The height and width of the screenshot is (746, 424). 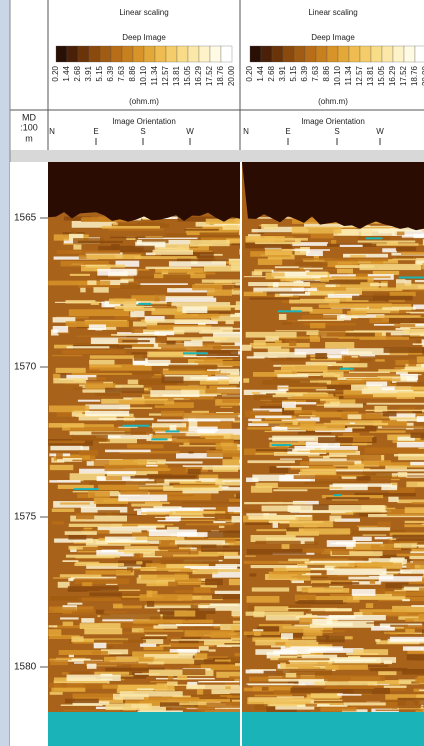 I want to click on scale-label: 2.68, so click(x=271, y=73).